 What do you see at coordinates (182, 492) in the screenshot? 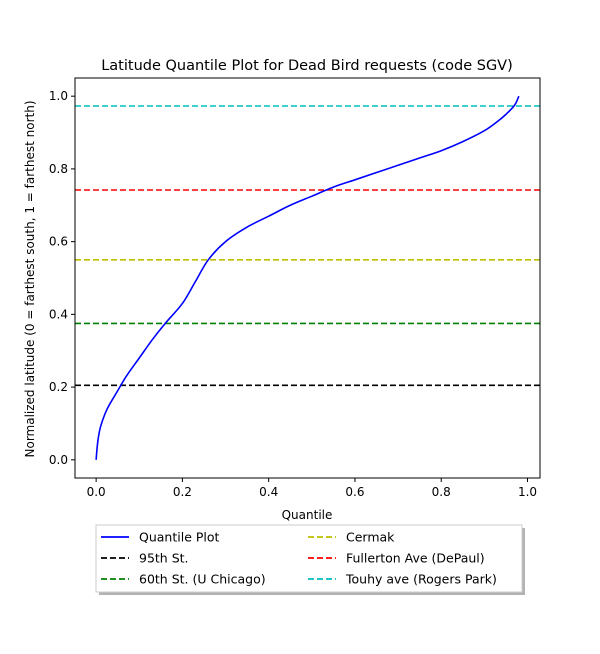
I see `x-tick-label: 0.2` at bounding box center [182, 492].